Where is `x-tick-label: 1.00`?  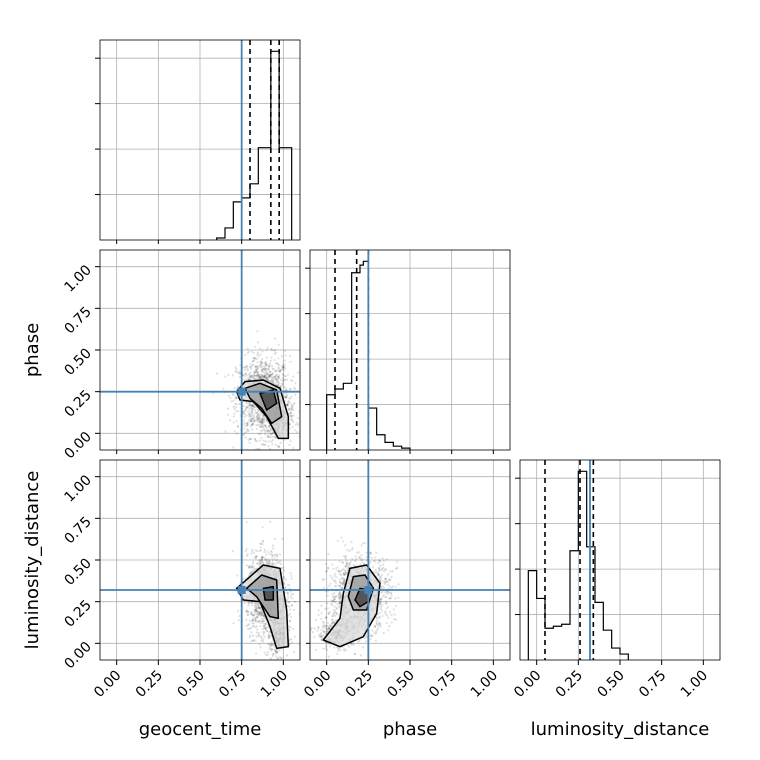
x-tick-label: 1.00 is located at coordinates (484, 684).